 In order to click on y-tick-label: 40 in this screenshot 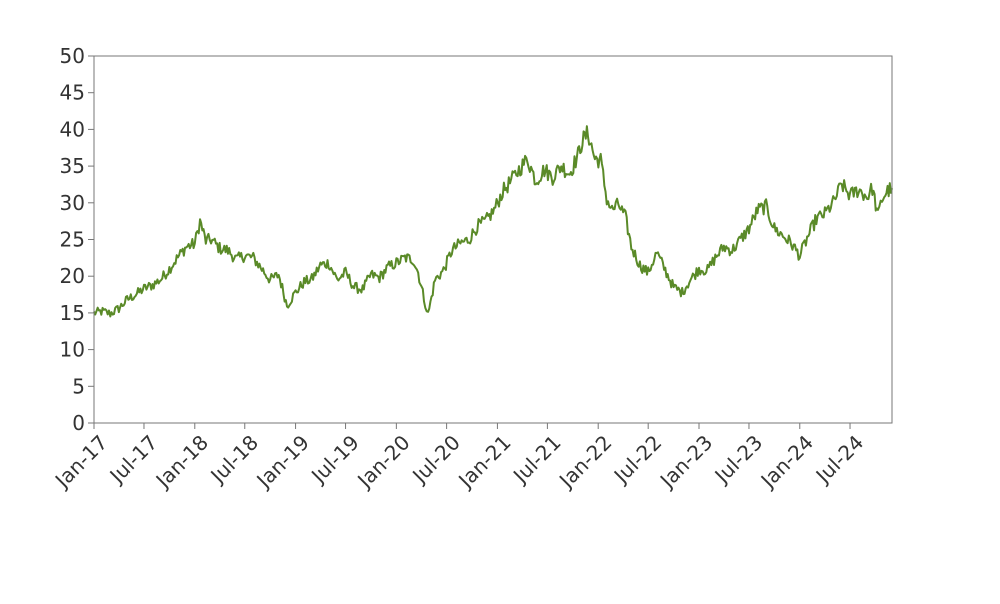, I will do `click(72, 129)`.